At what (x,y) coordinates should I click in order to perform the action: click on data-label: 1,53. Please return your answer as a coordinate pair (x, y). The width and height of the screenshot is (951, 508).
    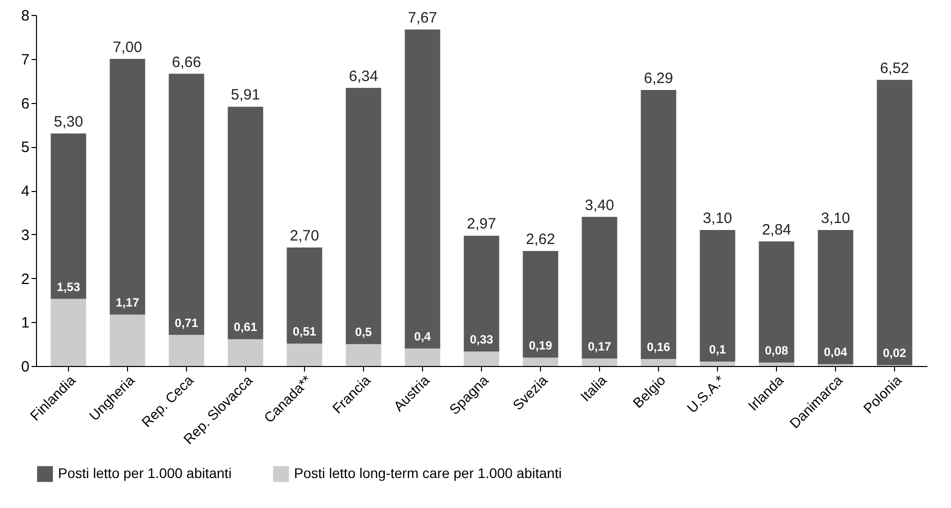
    Looking at the image, I should click on (68, 287).